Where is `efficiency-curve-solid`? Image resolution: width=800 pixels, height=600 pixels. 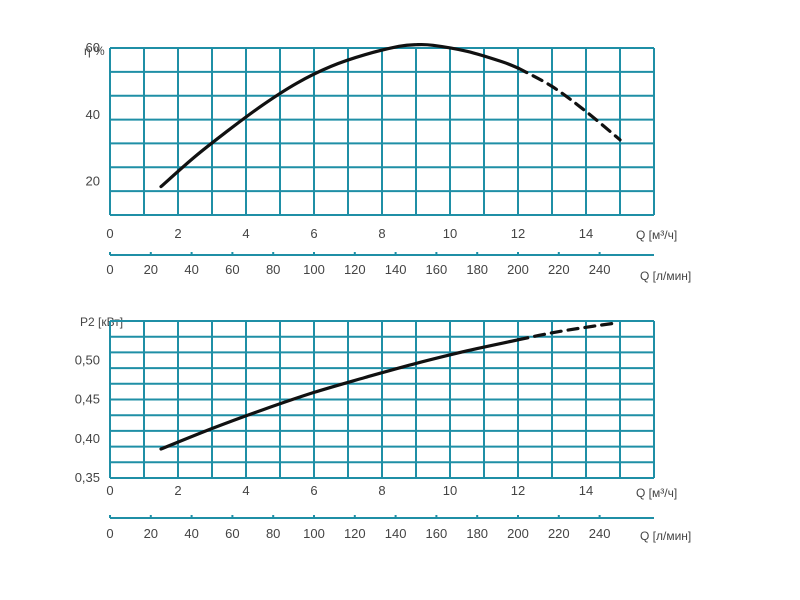 efficiency-curve-solid is located at coordinates (339, 115).